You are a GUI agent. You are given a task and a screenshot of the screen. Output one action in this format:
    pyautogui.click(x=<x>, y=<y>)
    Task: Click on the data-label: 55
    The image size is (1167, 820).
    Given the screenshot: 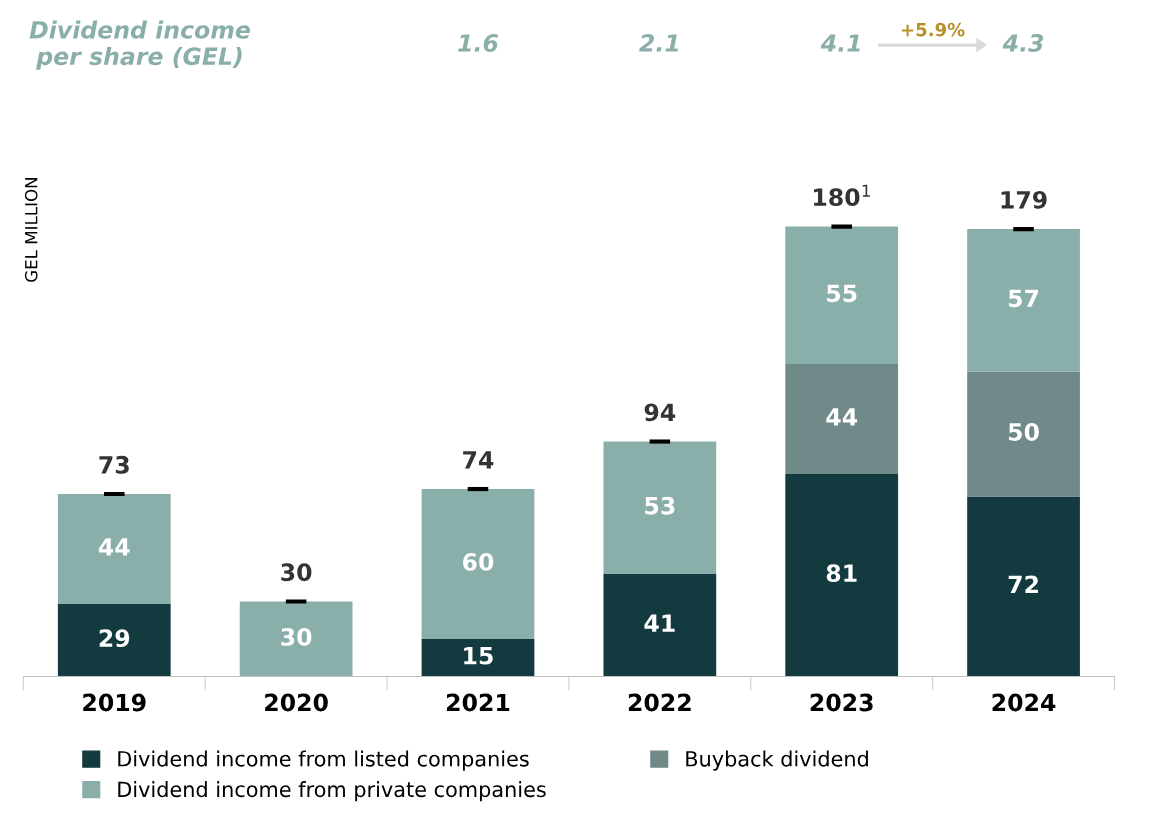 What is the action you would take?
    pyautogui.click(x=842, y=293)
    